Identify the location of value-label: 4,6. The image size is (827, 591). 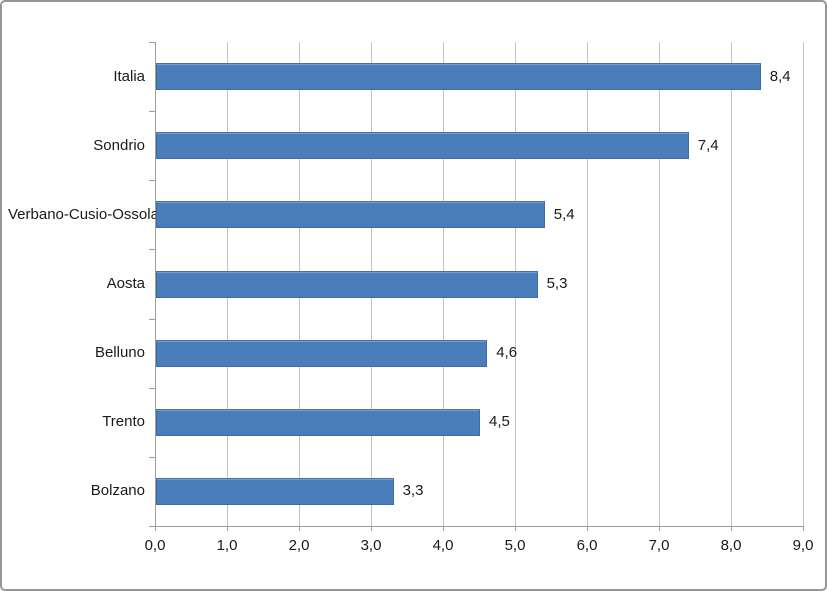
(507, 353).